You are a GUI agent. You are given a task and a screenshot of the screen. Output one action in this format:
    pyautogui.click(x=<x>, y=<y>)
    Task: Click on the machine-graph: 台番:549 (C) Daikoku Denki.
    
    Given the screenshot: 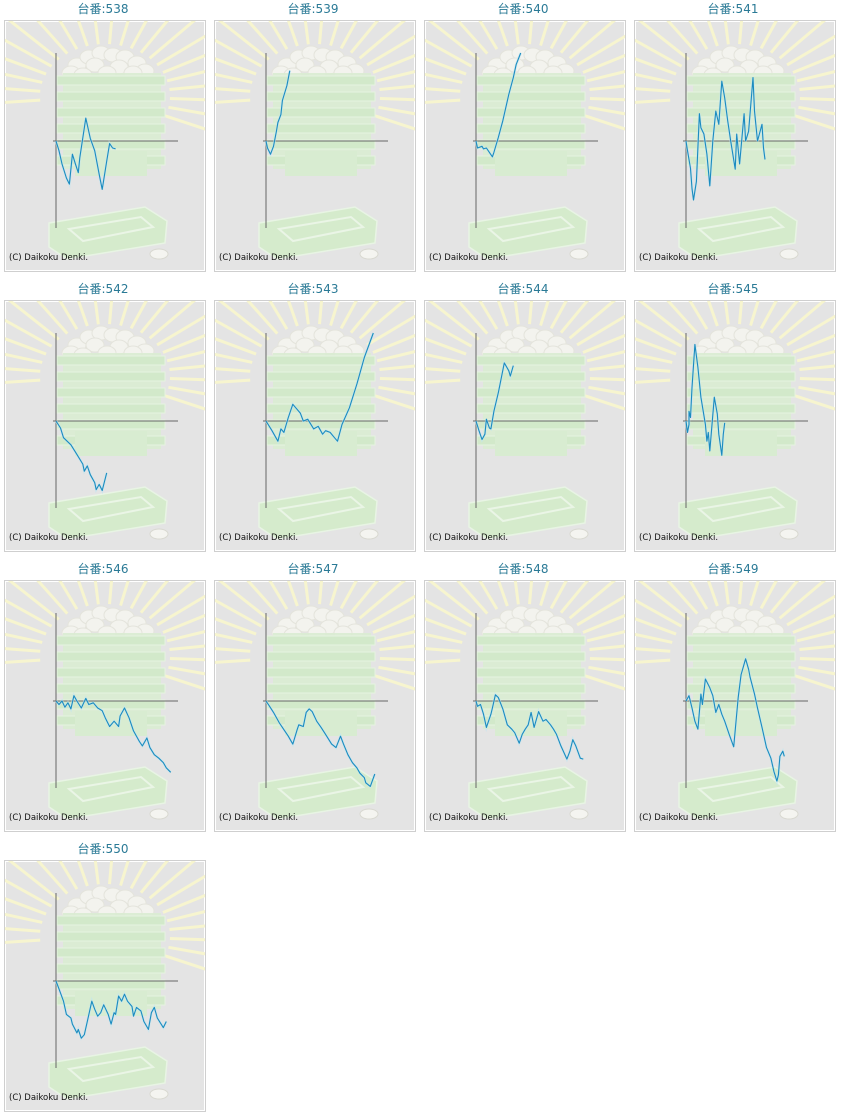 What is the action you would take?
    pyautogui.click(x=735, y=700)
    